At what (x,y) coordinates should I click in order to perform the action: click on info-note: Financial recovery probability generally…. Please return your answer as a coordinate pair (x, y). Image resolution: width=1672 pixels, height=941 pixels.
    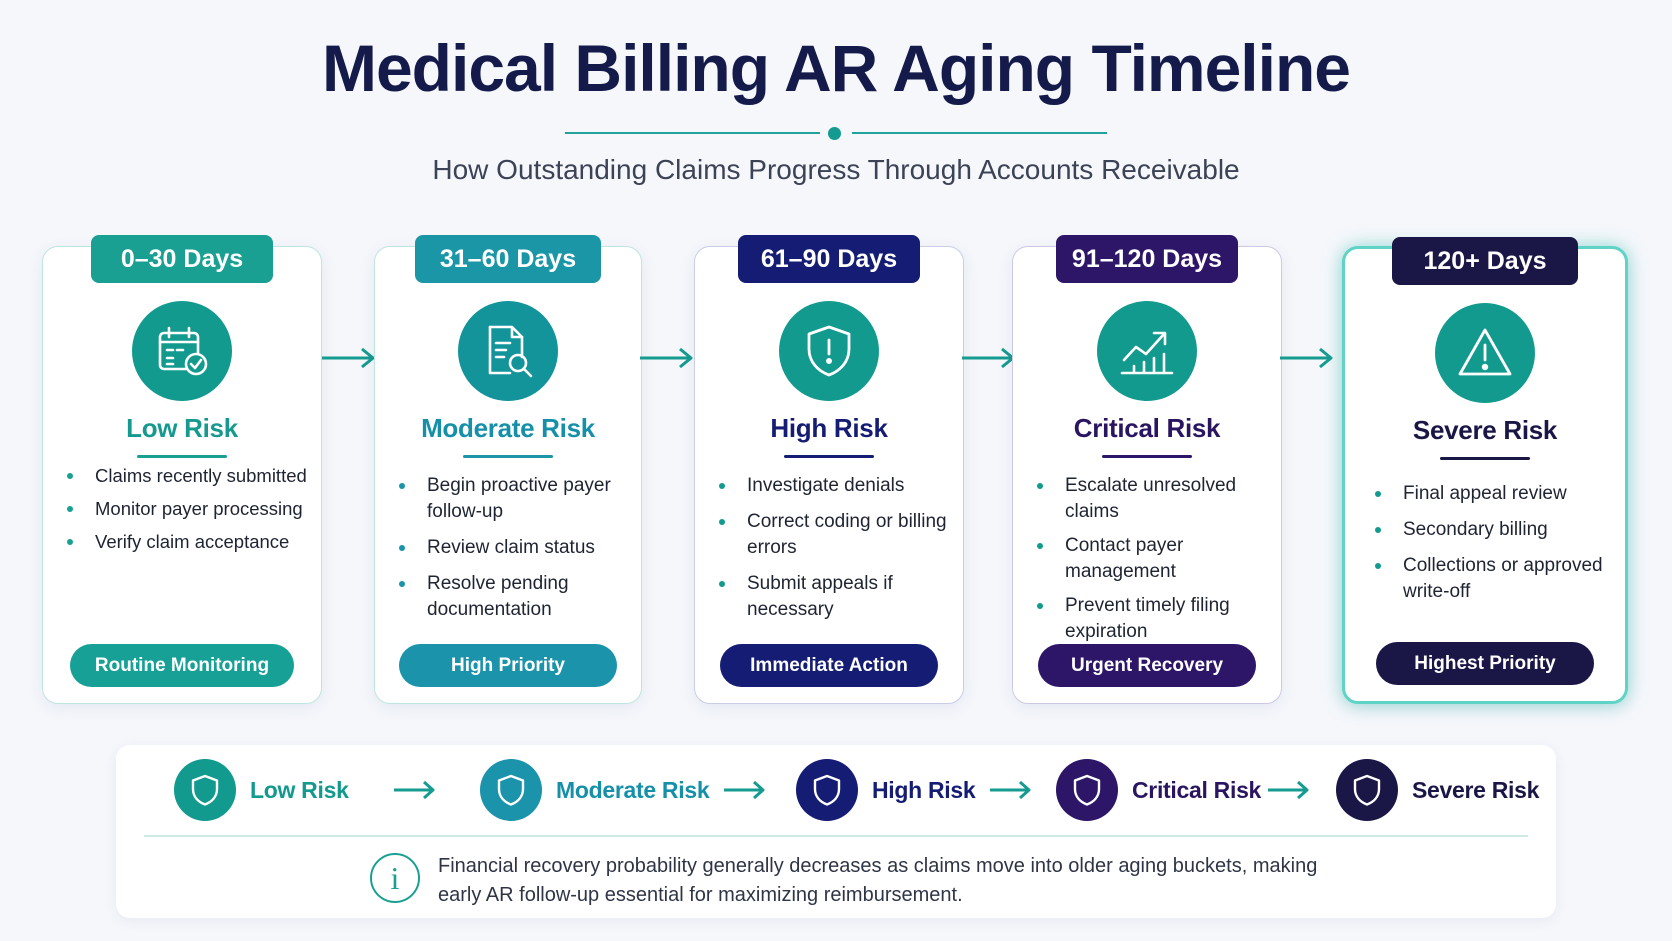
    Looking at the image, I should click on (878, 880).